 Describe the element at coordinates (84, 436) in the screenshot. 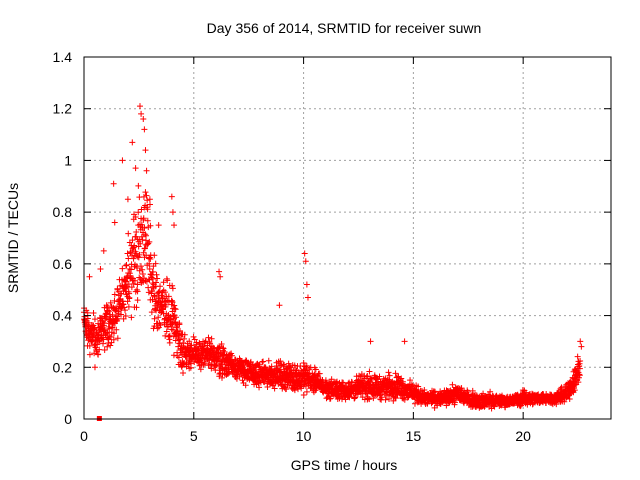

I see `x-tick-label: 0` at that location.